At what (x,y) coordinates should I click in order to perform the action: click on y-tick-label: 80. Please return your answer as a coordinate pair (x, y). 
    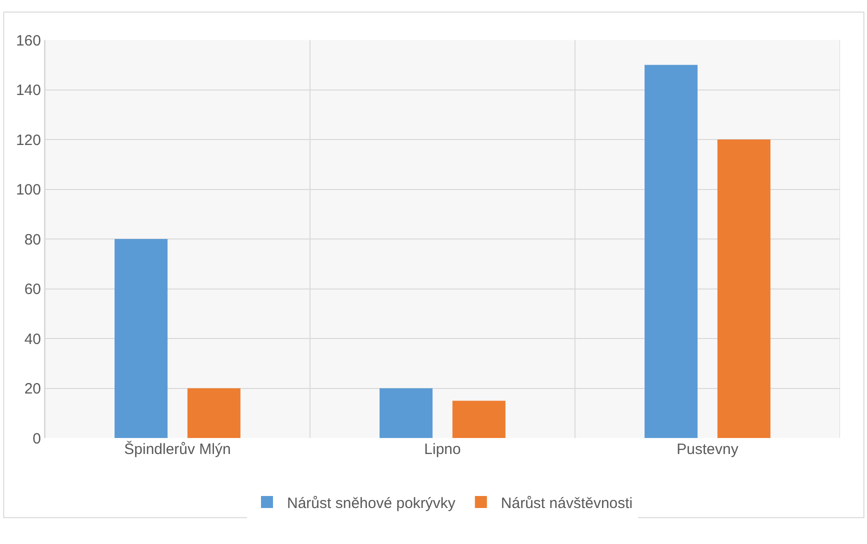
    Looking at the image, I should click on (32, 239).